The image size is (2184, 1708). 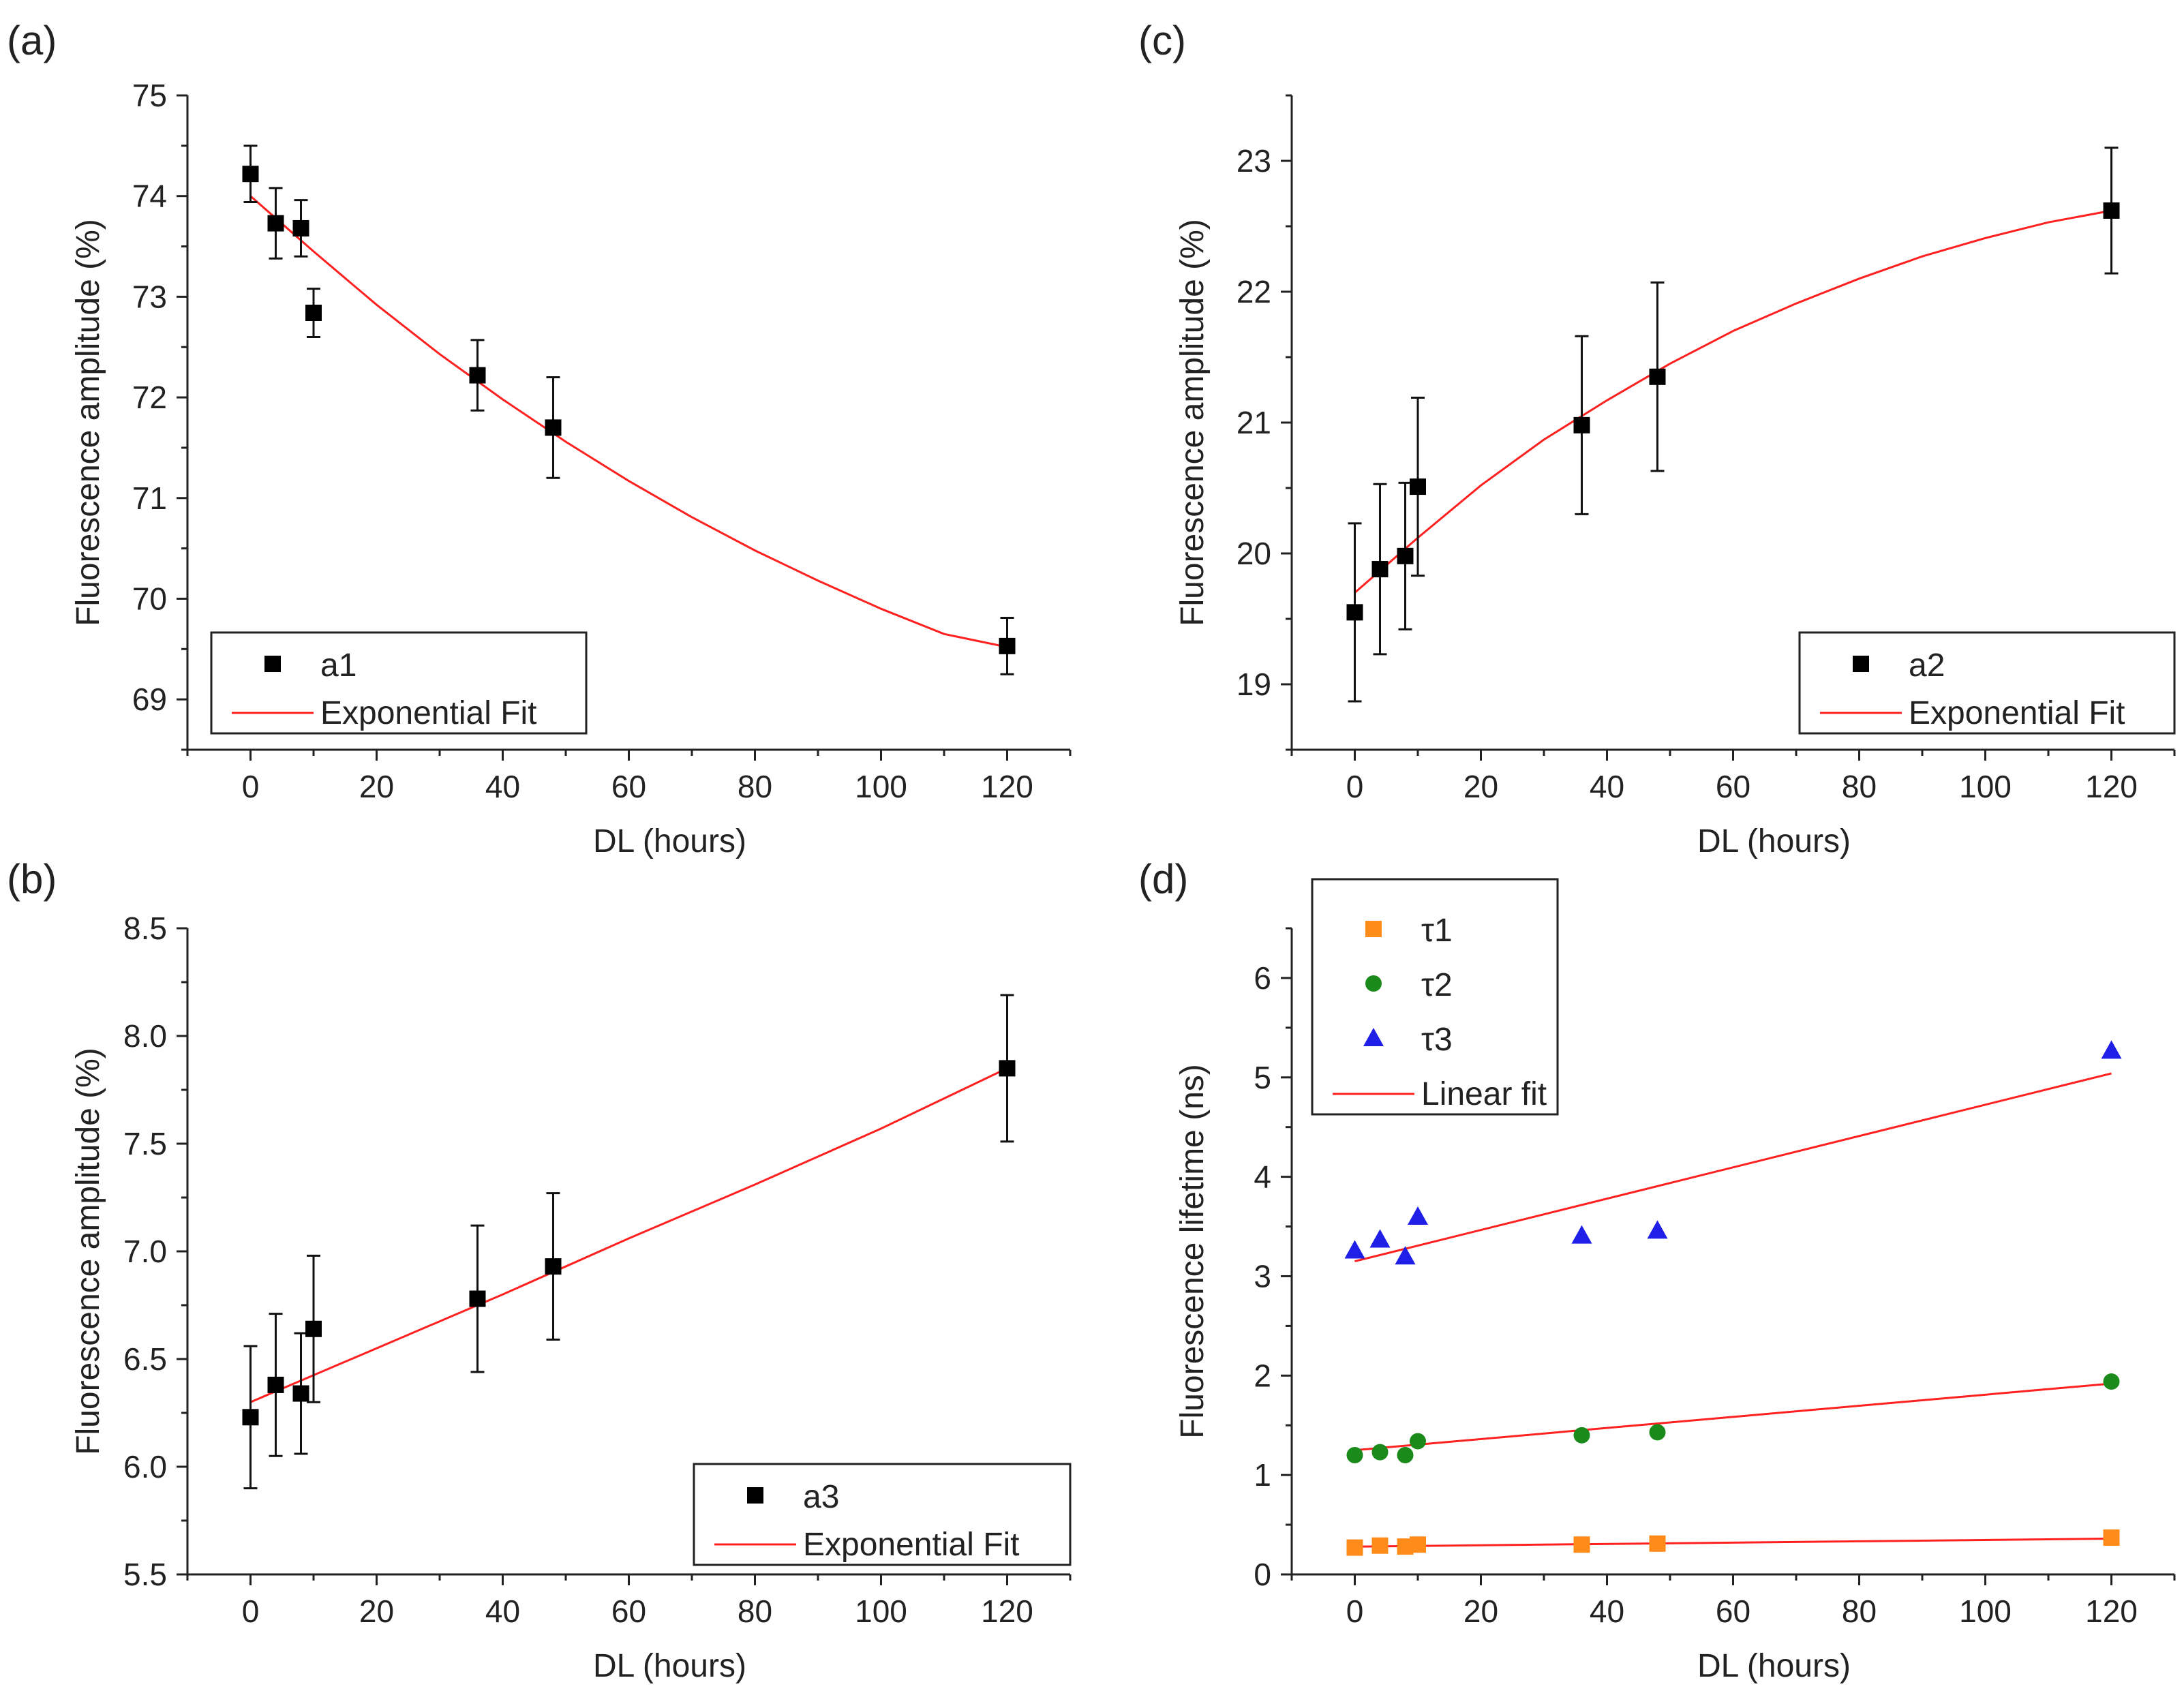 What do you see at coordinates (1262, 1276) in the screenshot?
I see `y-tick-label: 3` at bounding box center [1262, 1276].